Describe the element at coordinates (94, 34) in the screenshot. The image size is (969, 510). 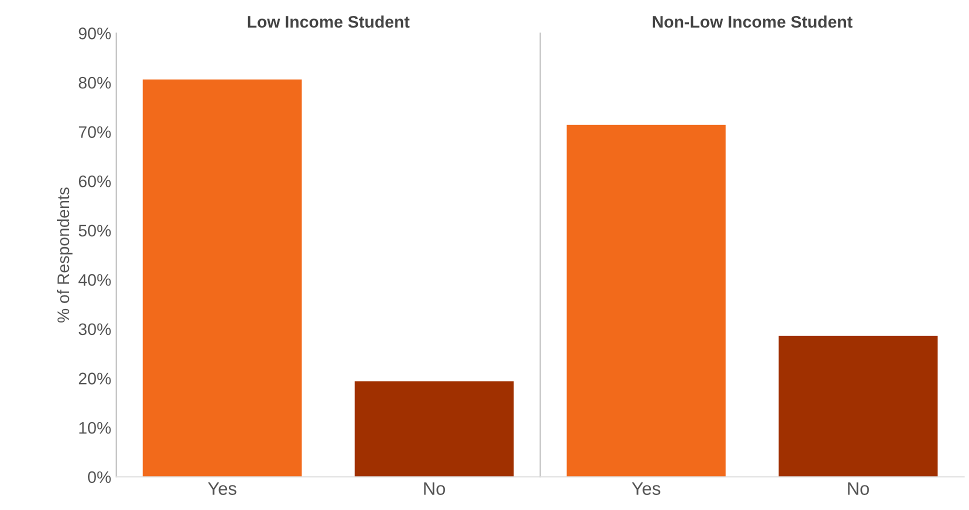
I see `y-tick-label: 90%` at that location.